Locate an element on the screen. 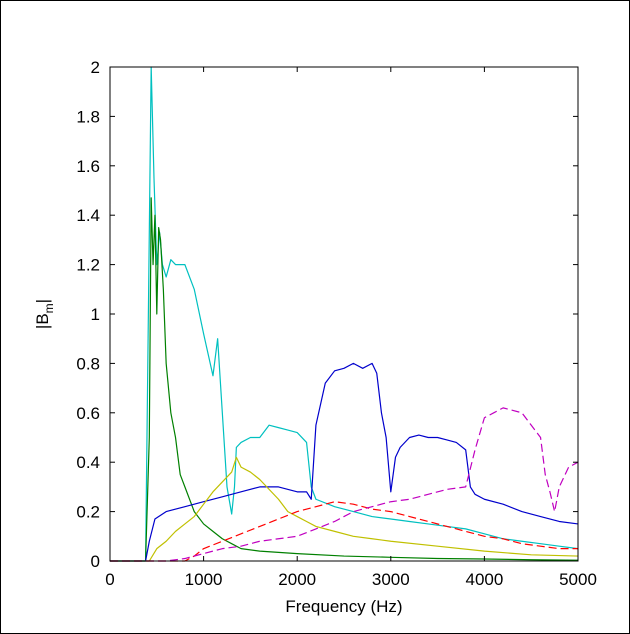  x-tick-label-1: 1000 is located at coordinates (204, 579).